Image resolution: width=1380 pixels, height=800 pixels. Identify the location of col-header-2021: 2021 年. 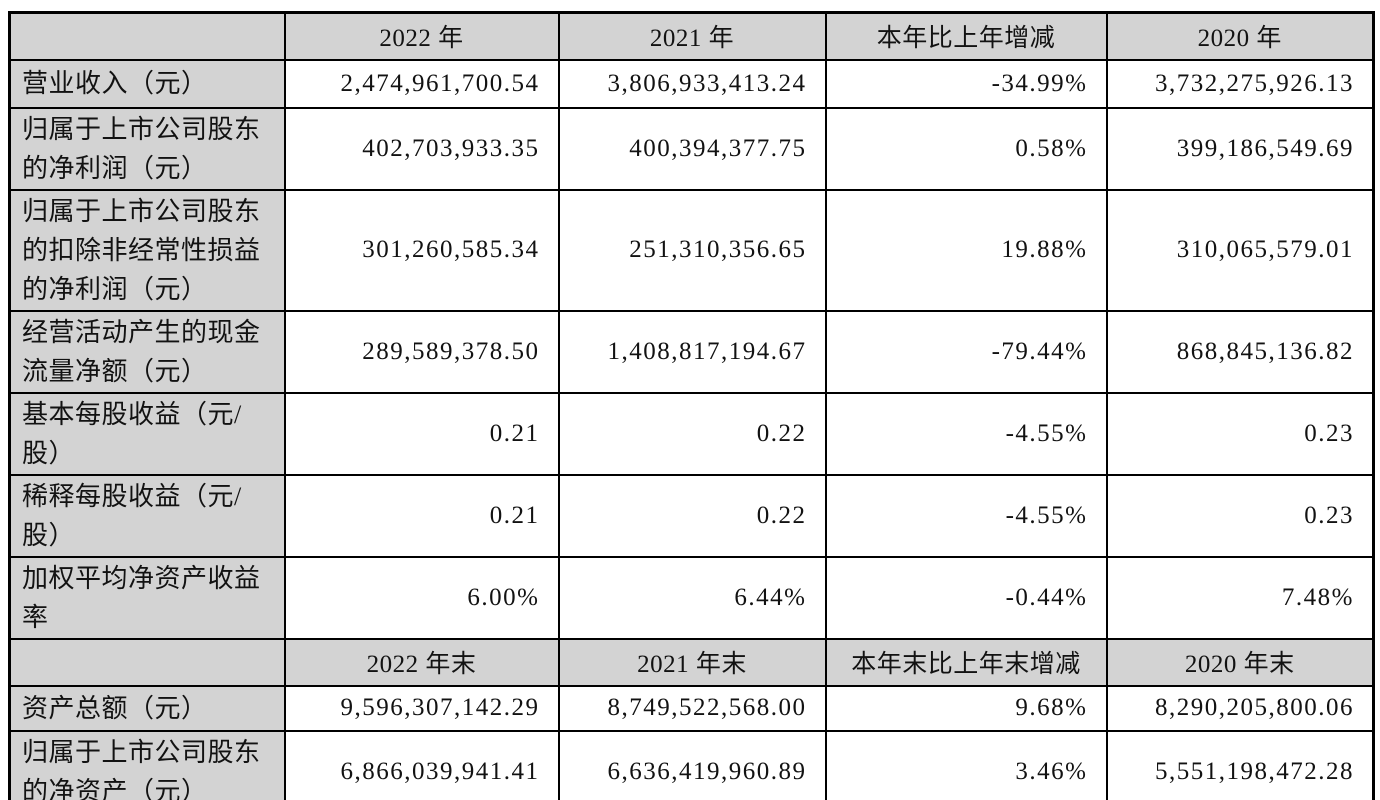
(692, 36).